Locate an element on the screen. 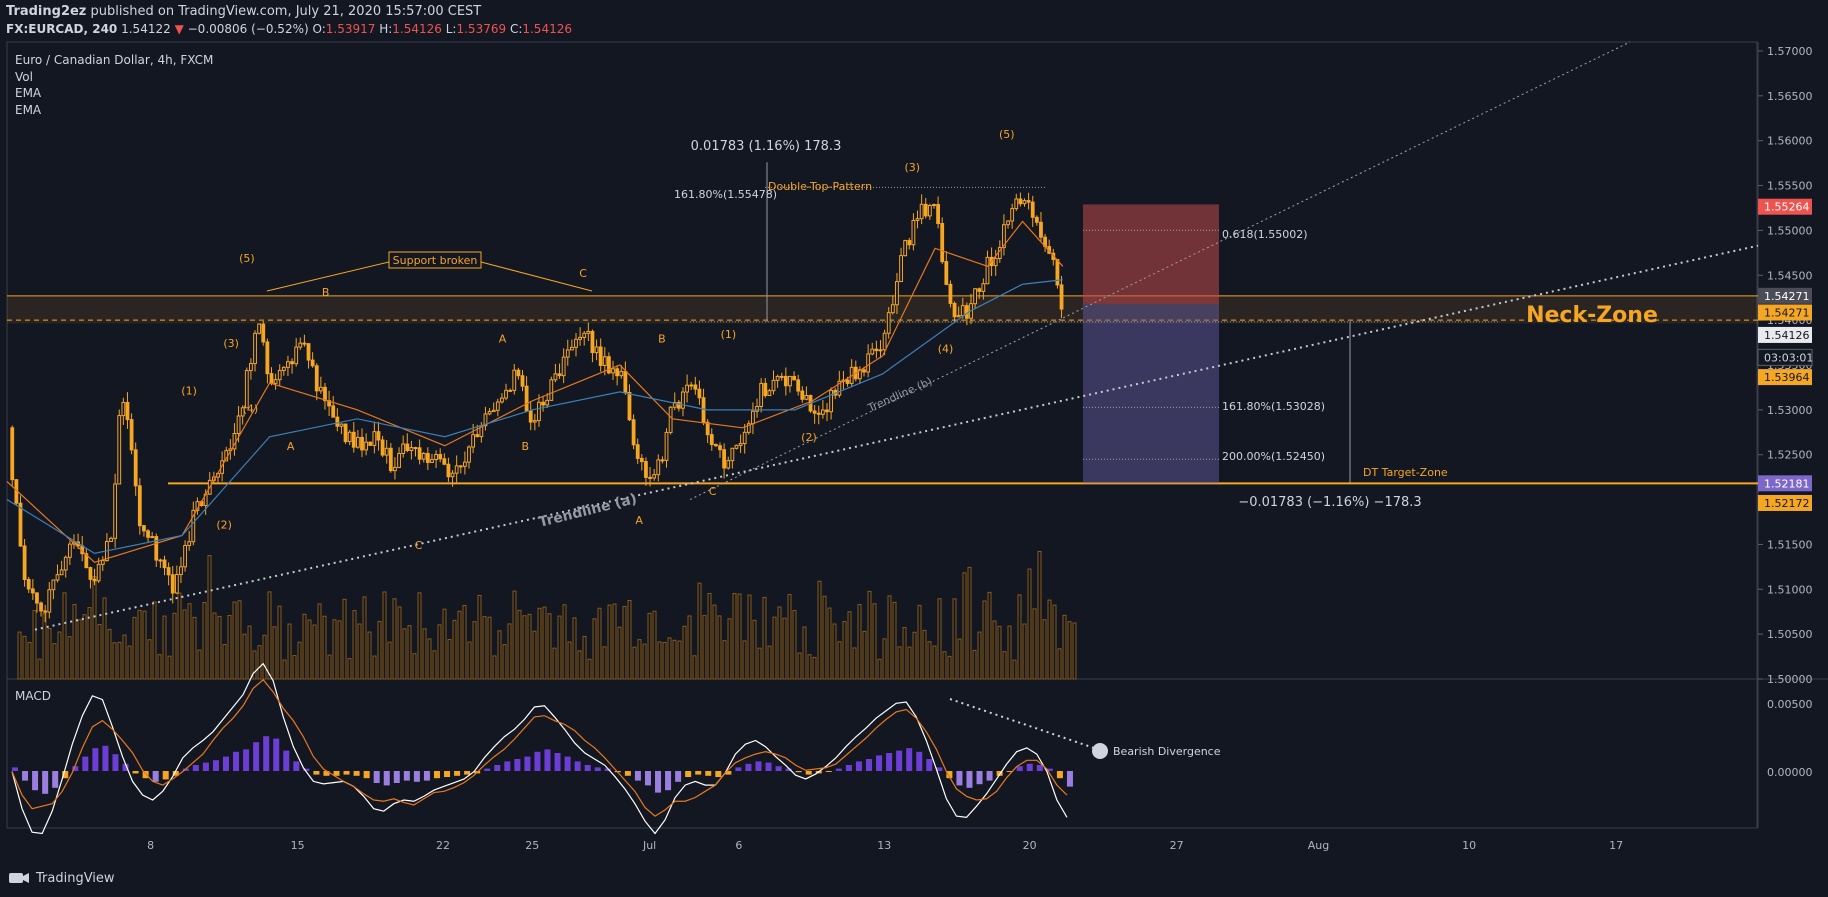 The width and height of the screenshot is (1828, 897). tradingview-logo: TradingView is located at coordinates (61, 878).